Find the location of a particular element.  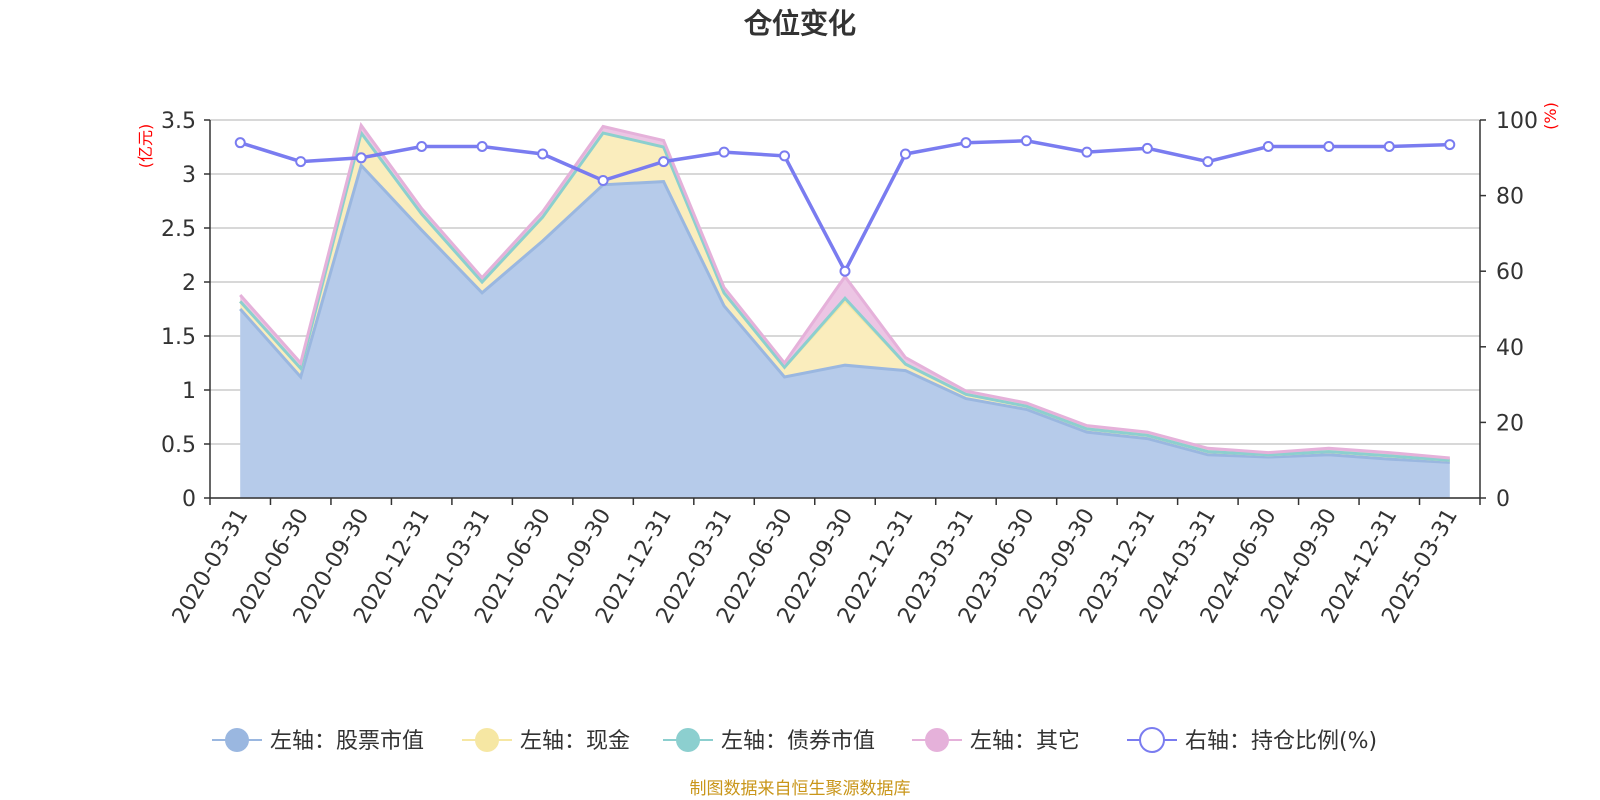

legend-label: 左轴：现金 is located at coordinates (575, 741).